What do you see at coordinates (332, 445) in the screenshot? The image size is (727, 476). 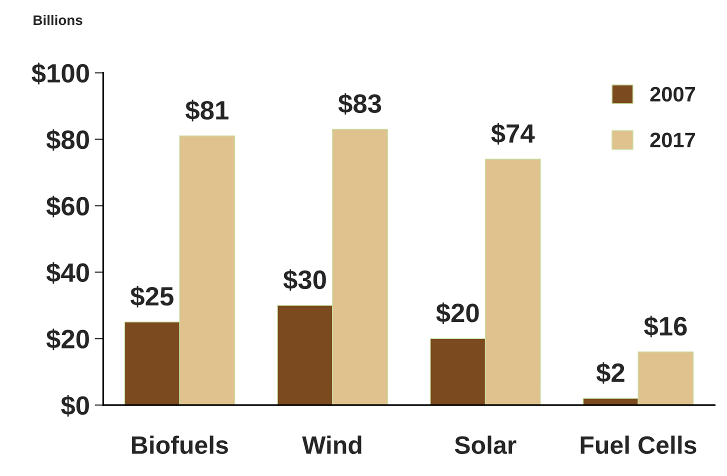 I see `x-tick-label: Wind` at bounding box center [332, 445].